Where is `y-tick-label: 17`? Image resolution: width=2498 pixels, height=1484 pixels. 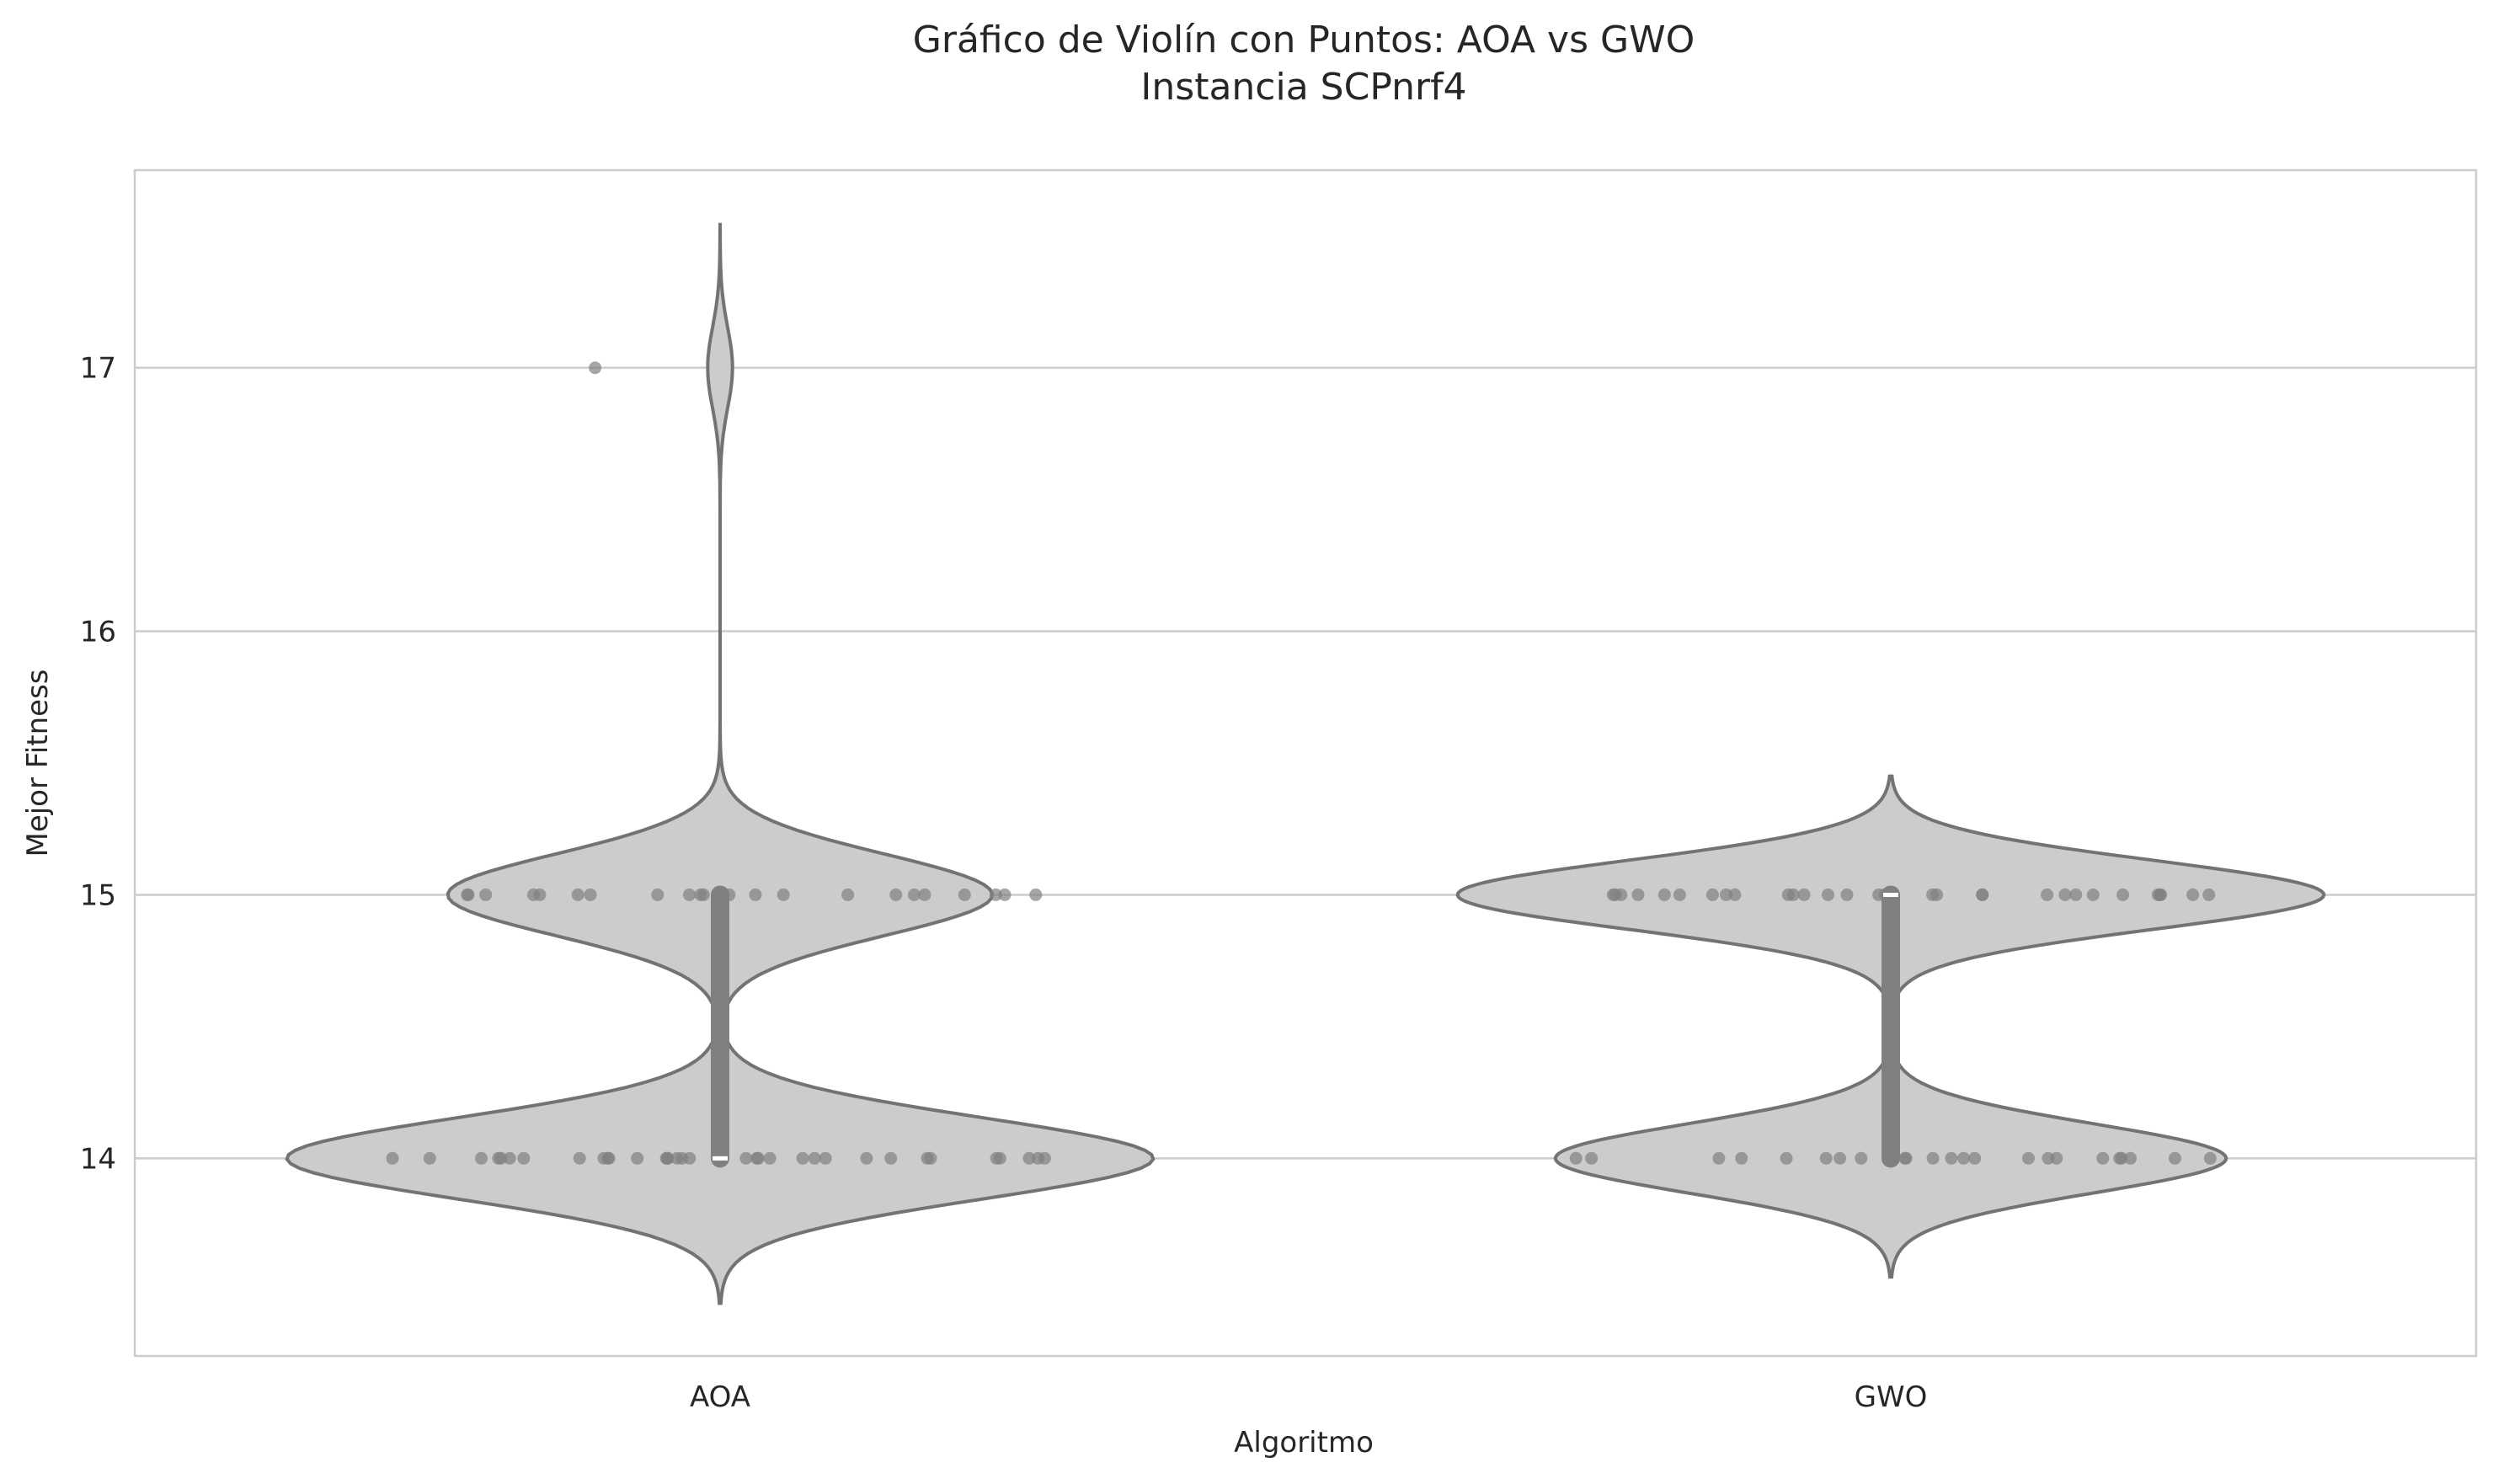
y-tick-label: 17 is located at coordinates (98, 369).